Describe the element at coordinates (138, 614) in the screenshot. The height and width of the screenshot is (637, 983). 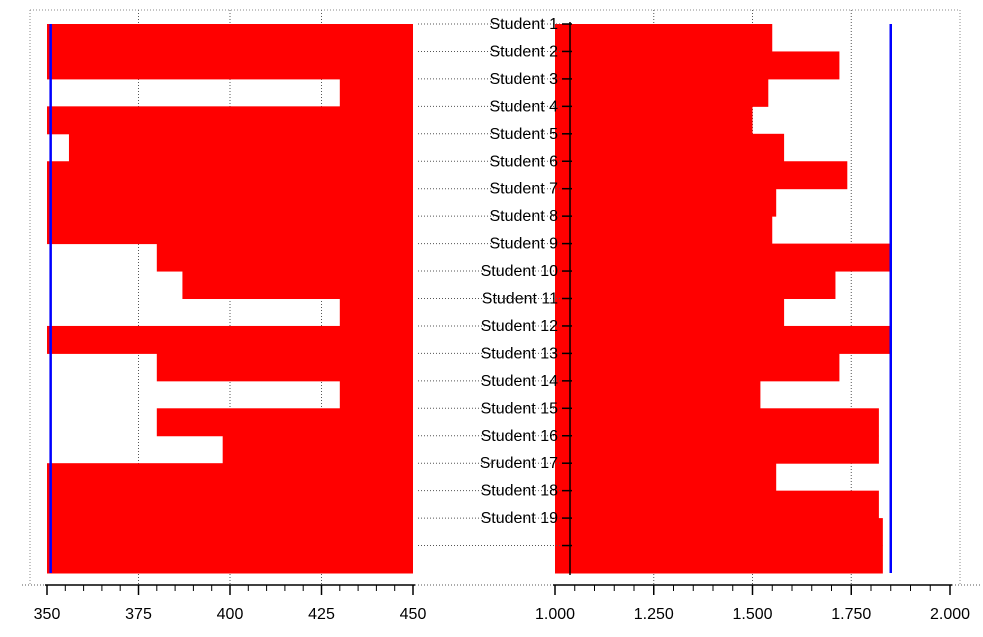
I see `left-x-tick-label: 375` at that location.